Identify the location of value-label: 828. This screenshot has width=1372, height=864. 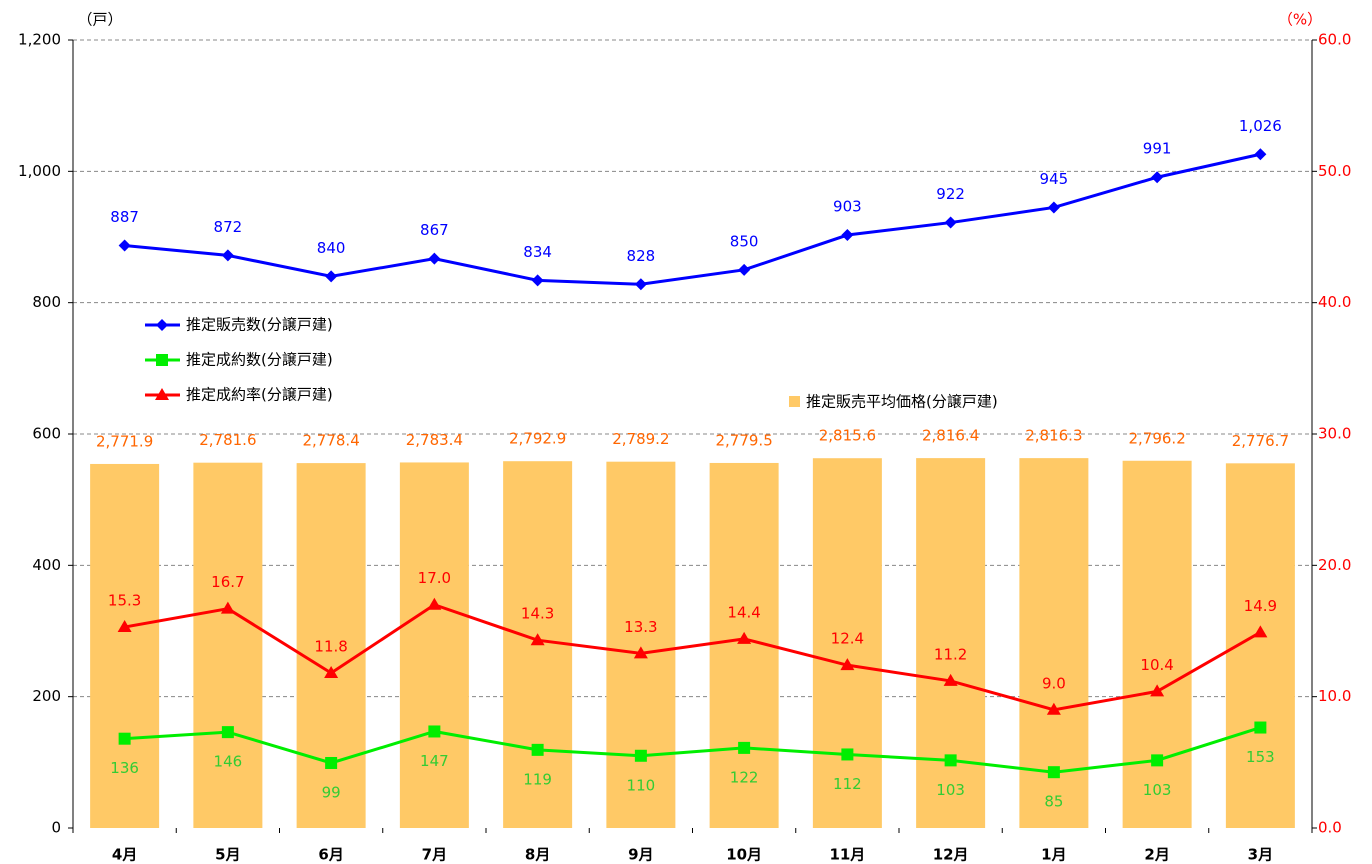
(641, 256).